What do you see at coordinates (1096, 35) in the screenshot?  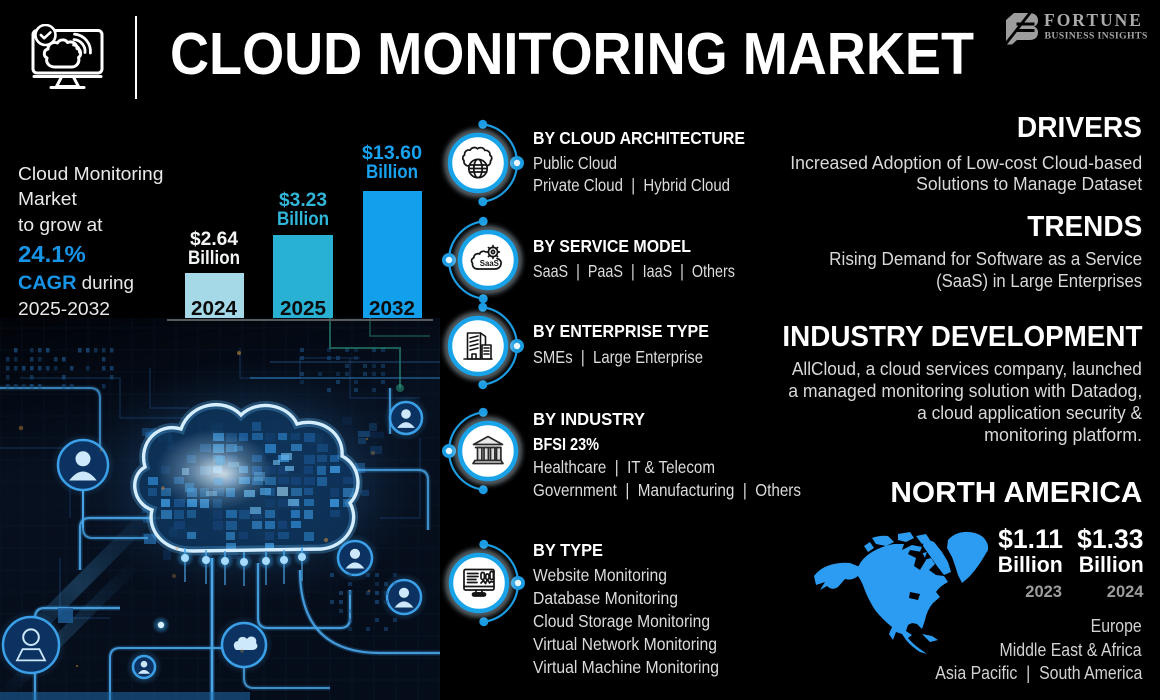 I see `svg-text: BUSINESS INSIGHTS` at bounding box center [1096, 35].